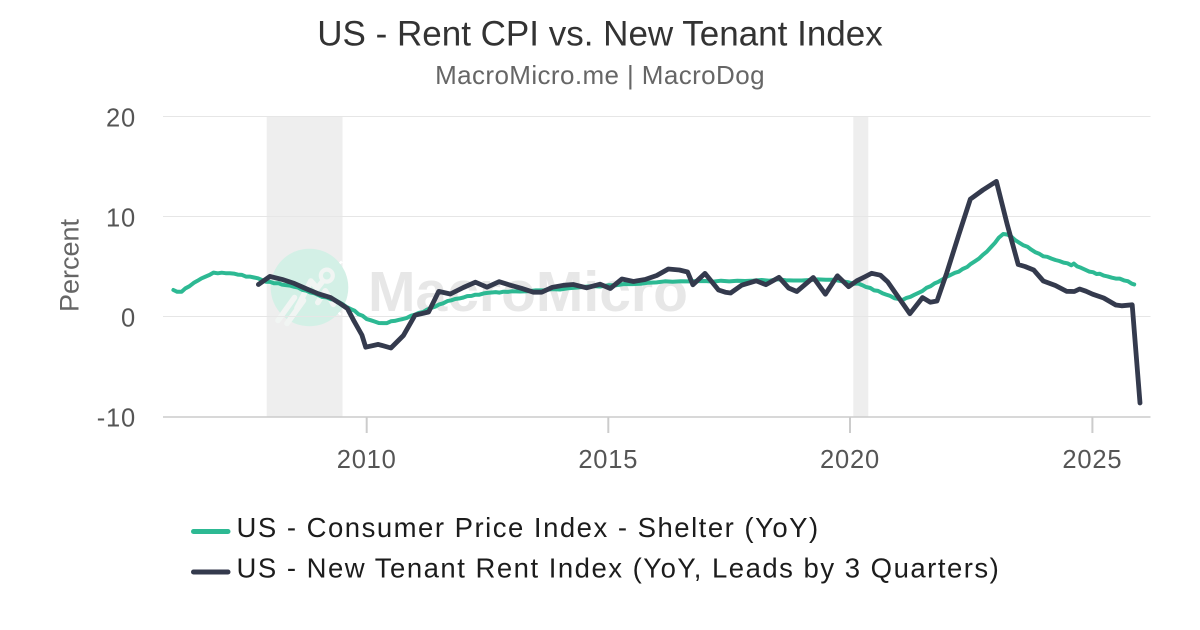 The height and width of the screenshot is (630, 1200). What do you see at coordinates (116, 419) in the screenshot?
I see `svg-text: -10` at bounding box center [116, 419].